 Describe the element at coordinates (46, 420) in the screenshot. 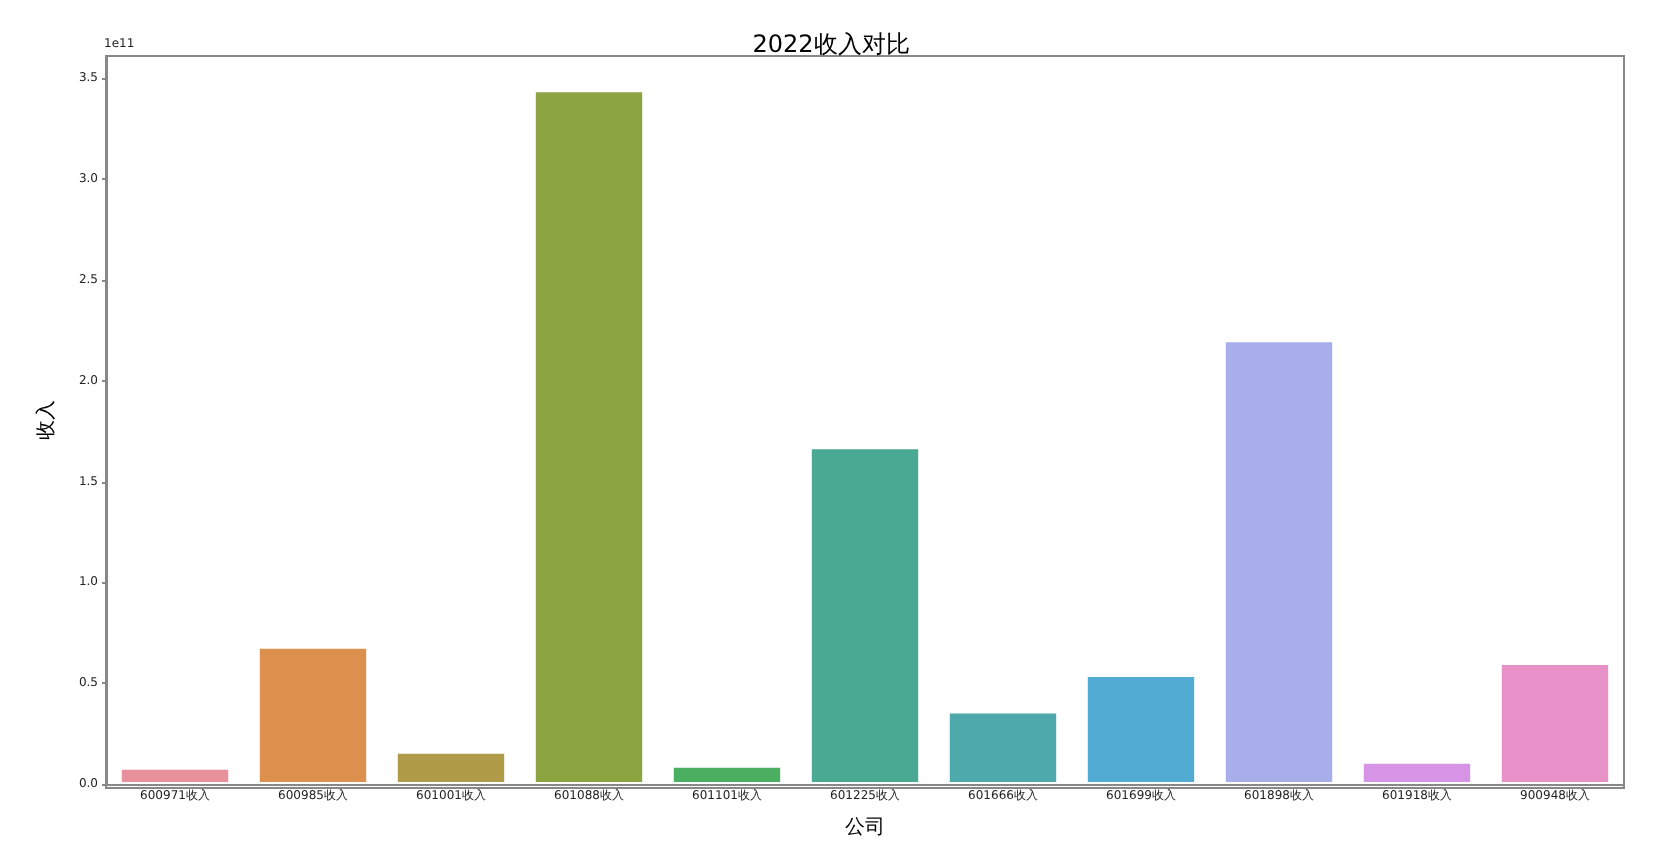

I see `y-axis-title: 收入` at that location.